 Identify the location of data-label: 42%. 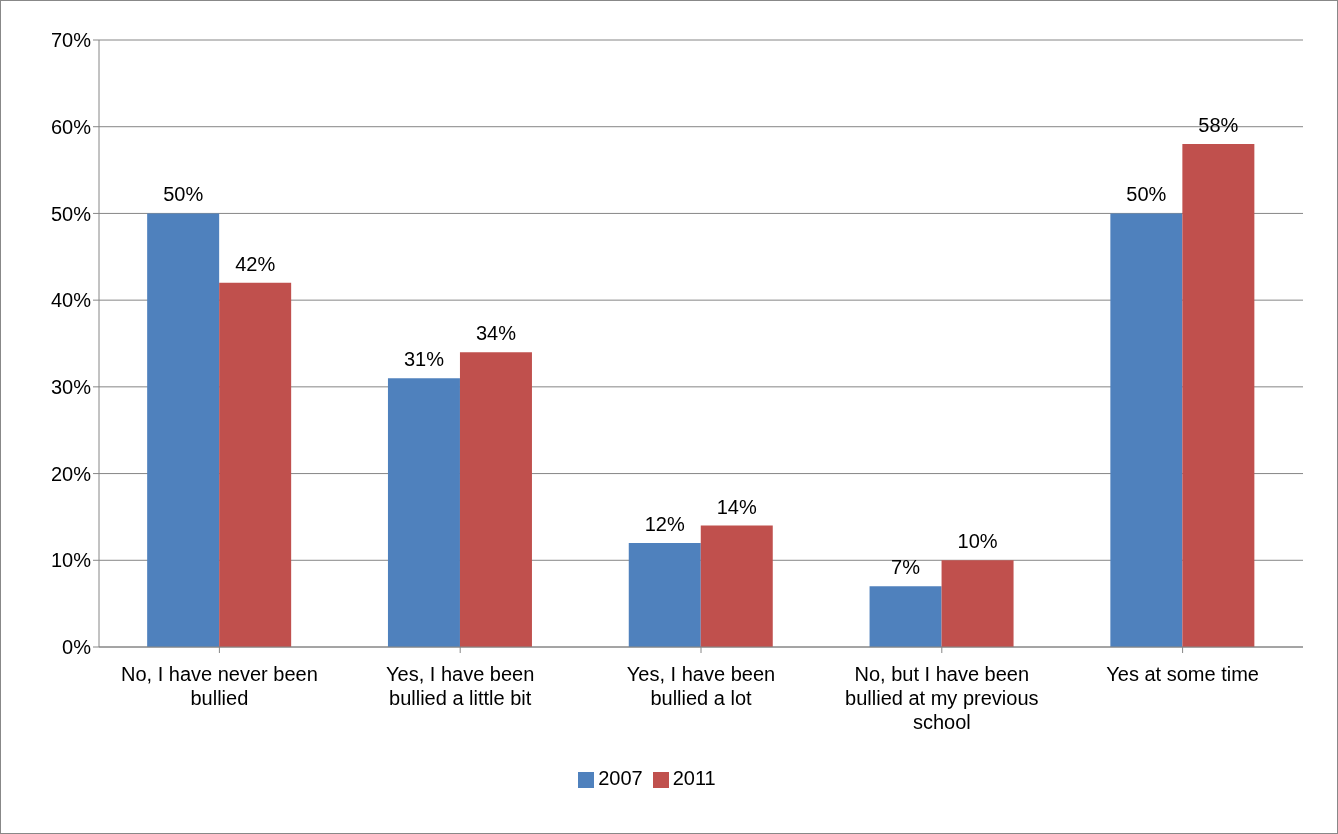
(255, 263).